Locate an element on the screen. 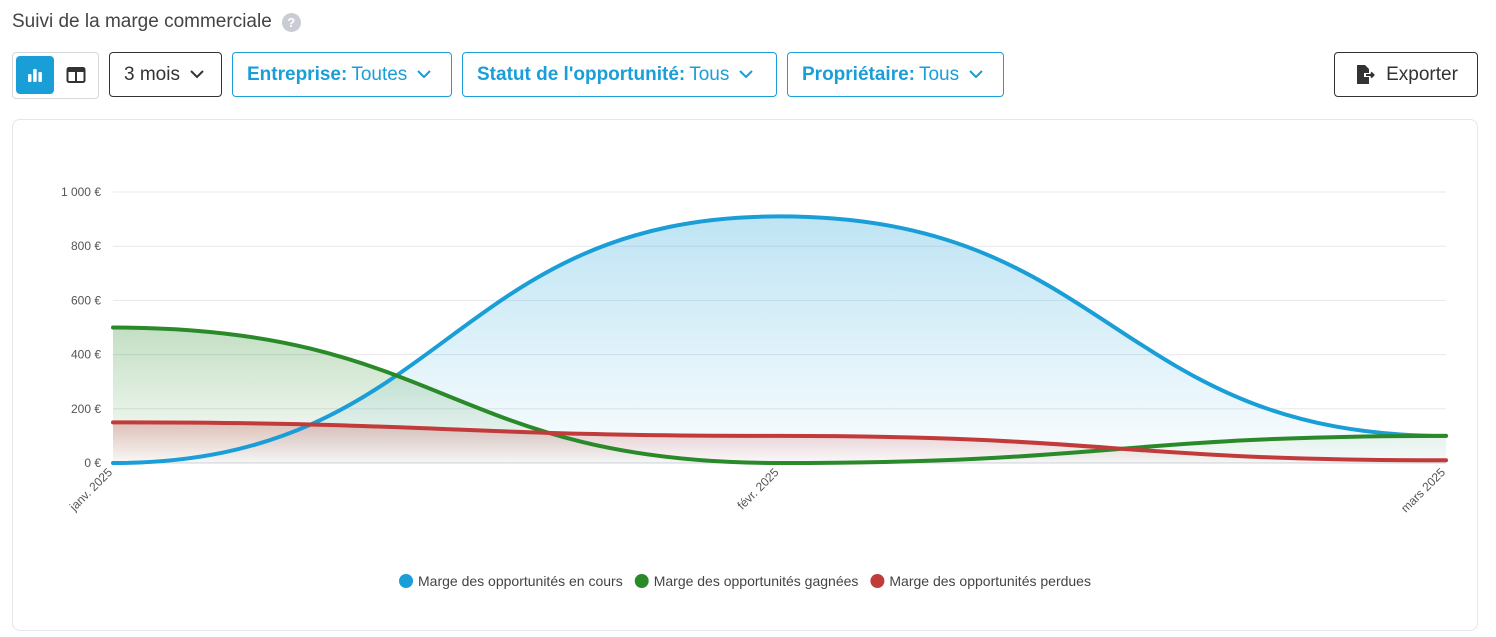 This screenshot has width=1496, height=637. file-export-icon is located at coordinates (1366, 74).